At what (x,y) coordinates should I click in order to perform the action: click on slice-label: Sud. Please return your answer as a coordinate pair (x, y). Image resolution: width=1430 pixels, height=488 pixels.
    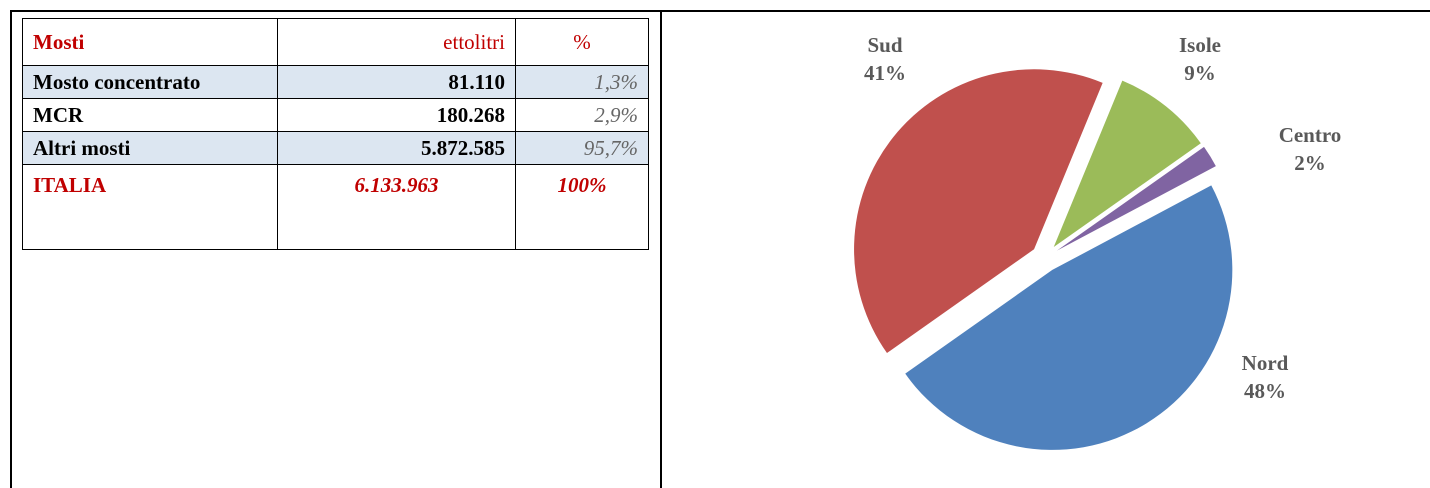
    Looking at the image, I should click on (884, 45).